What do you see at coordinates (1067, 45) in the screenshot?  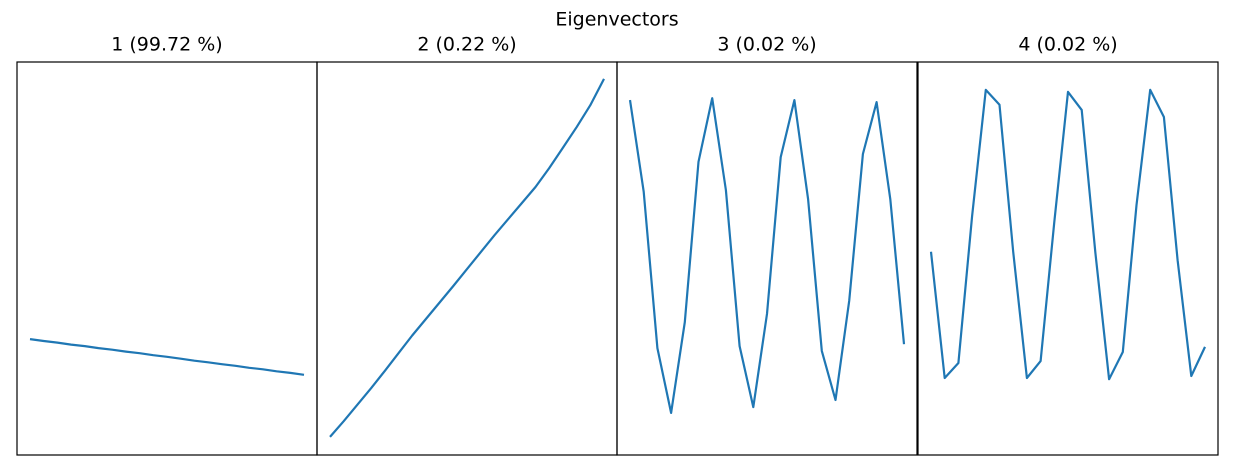 I see `subplot-title: 4 (0.02 %)` at bounding box center [1067, 45].